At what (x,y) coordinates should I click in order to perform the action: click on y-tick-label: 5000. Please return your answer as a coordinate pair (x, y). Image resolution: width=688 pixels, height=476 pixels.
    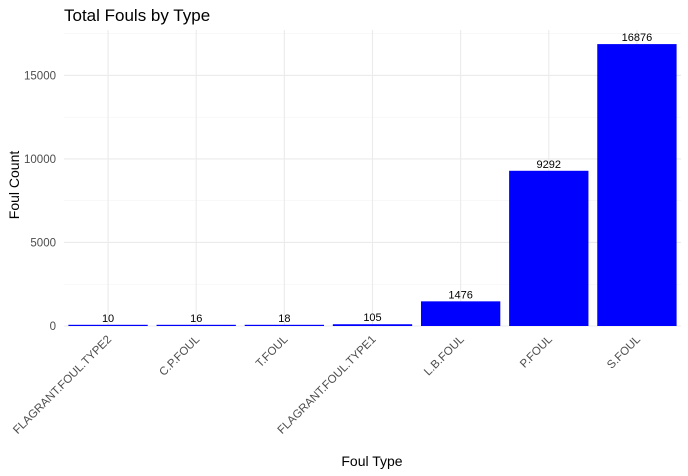
    Looking at the image, I should click on (43, 243).